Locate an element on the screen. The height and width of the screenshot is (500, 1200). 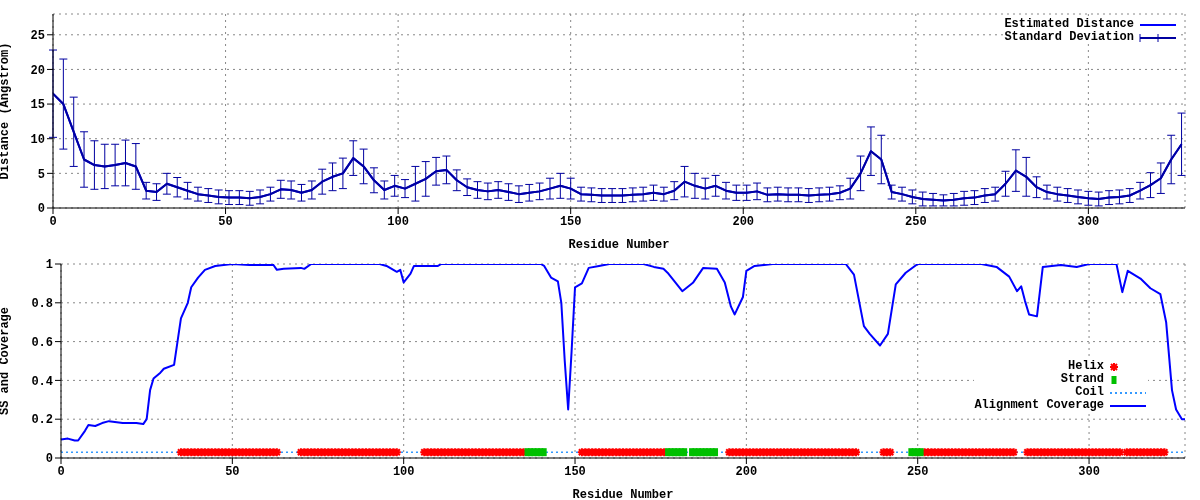
y-tick-label: 0.4 is located at coordinates (42, 381).